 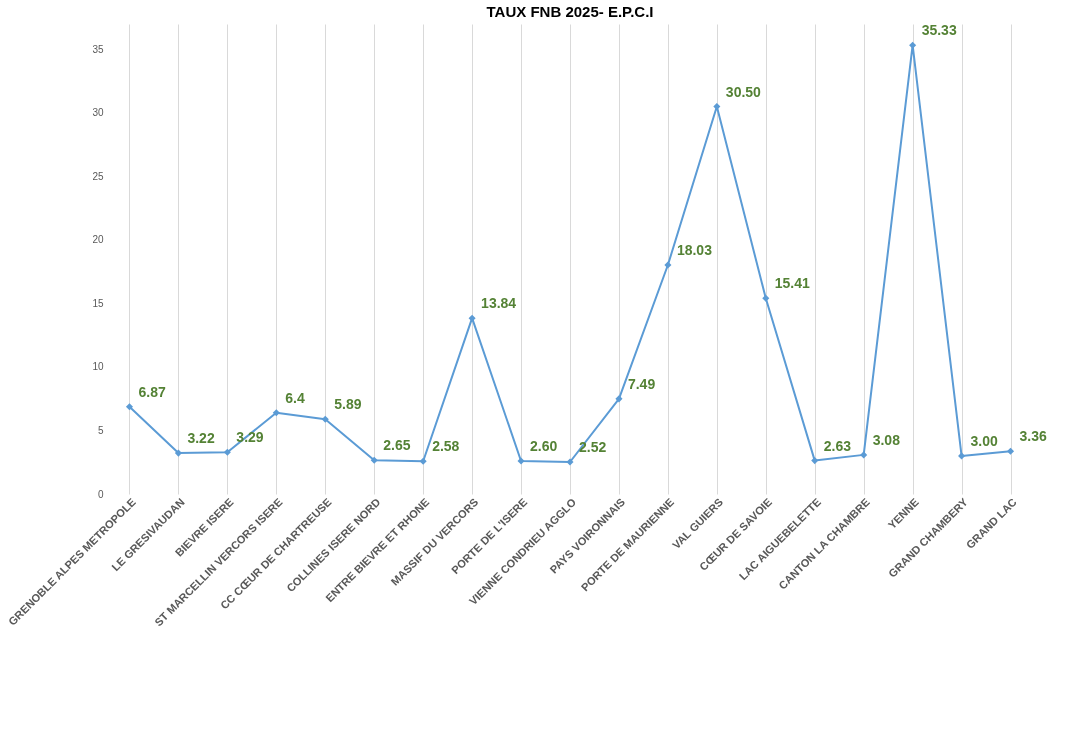 I want to click on y-tick-label: 25, so click(x=98, y=176).